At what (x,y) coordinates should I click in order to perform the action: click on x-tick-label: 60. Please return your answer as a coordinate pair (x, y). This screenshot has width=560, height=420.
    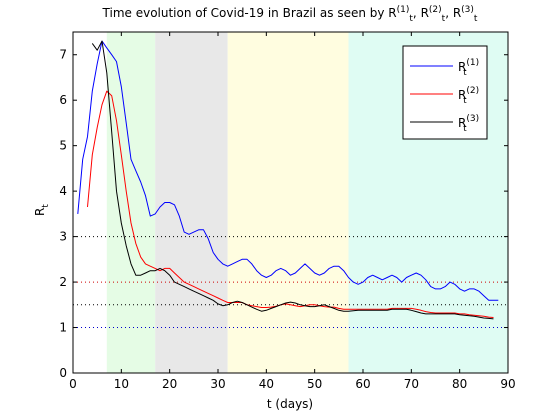
    Looking at the image, I should click on (362, 384).